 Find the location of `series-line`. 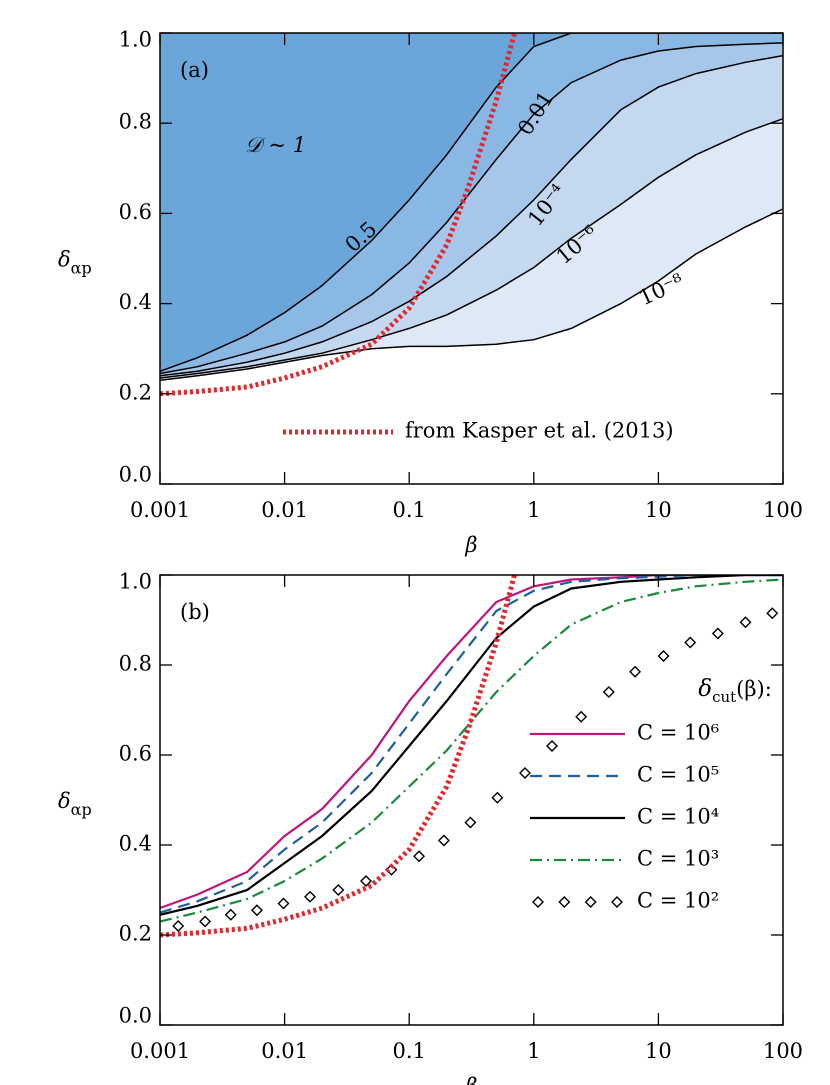

series-line is located at coordinates (338, 756).